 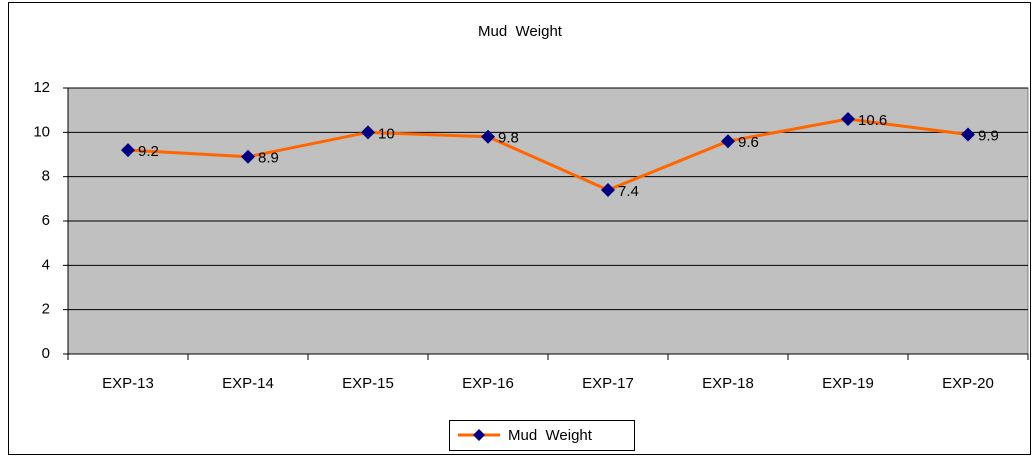 What do you see at coordinates (248, 383) in the screenshot?
I see `x-tick-label: EXP-14` at bounding box center [248, 383].